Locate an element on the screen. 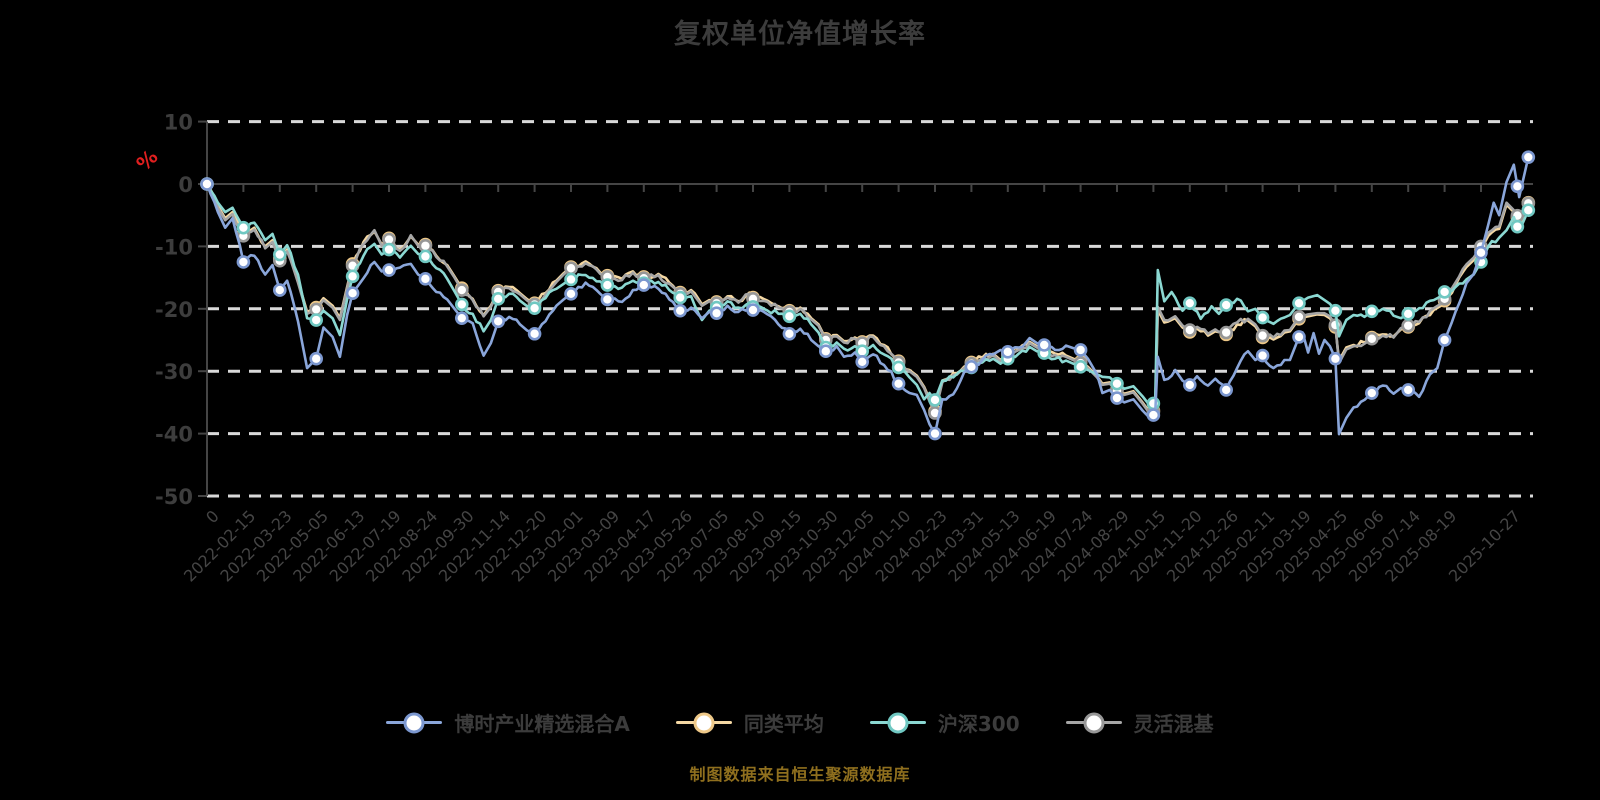 The width and height of the screenshot is (1600, 800). legend-item-同类平均: 同类平均 is located at coordinates (749, 722).